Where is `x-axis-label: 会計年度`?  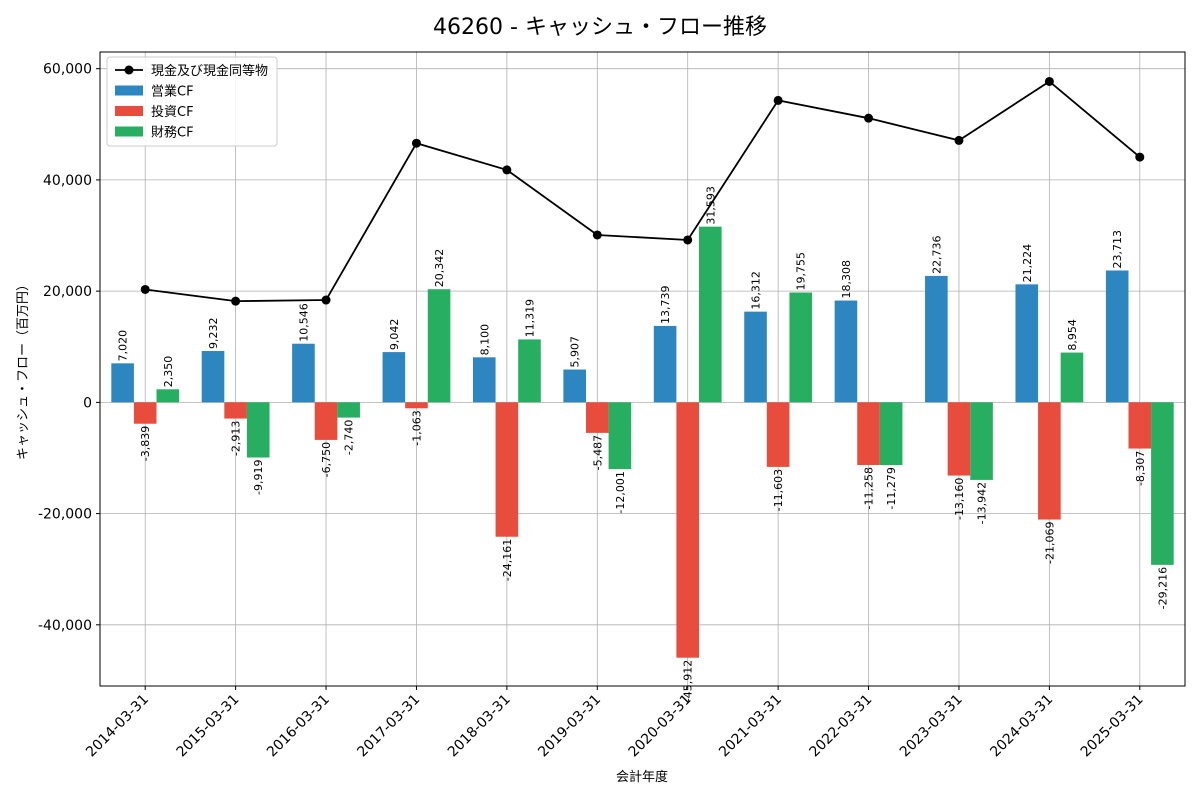
x-axis-label: 会計年度 is located at coordinates (642, 777).